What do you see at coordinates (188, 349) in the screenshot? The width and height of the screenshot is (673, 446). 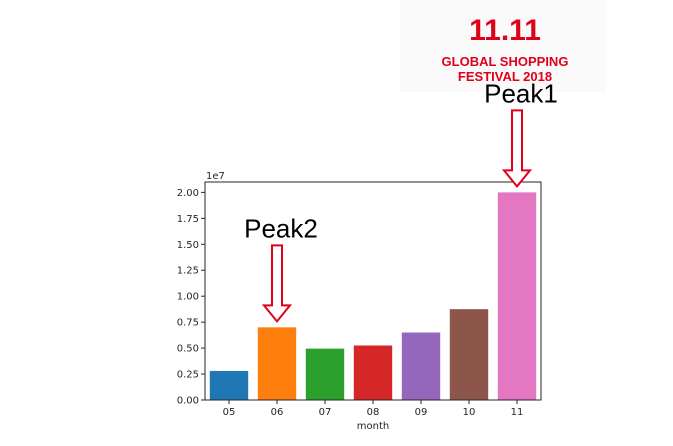 I see `y-tick-label: 0.50` at bounding box center [188, 349].